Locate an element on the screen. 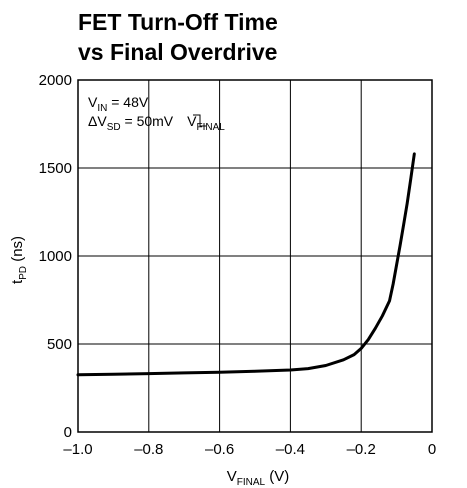 The height and width of the screenshot is (488, 467). y-tick-label: 1500 is located at coordinates (55, 168).